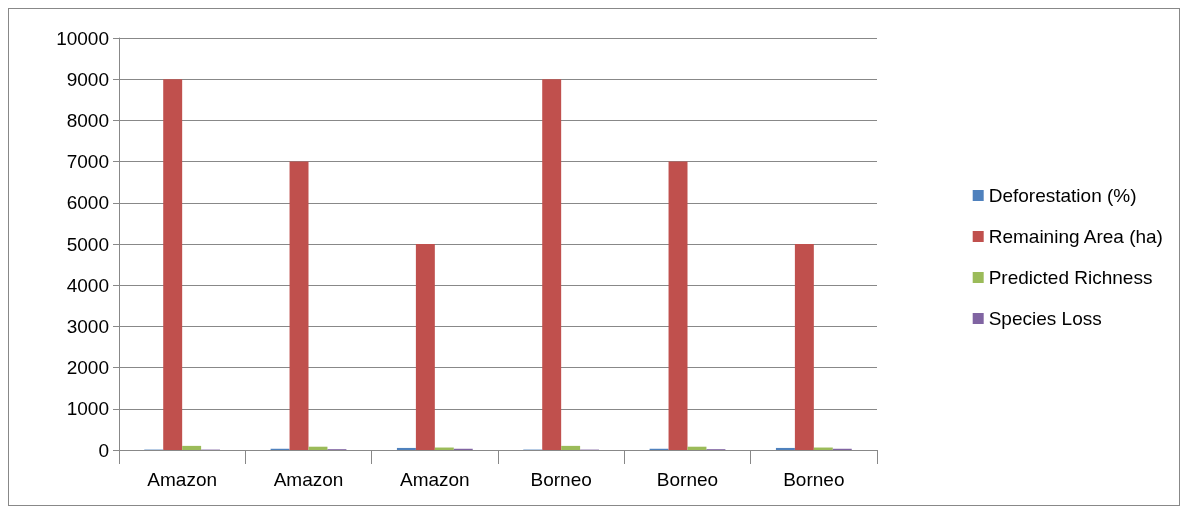 This screenshot has height=516, width=1190. I want to click on y-tick-label: 9000, so click(87, 79).